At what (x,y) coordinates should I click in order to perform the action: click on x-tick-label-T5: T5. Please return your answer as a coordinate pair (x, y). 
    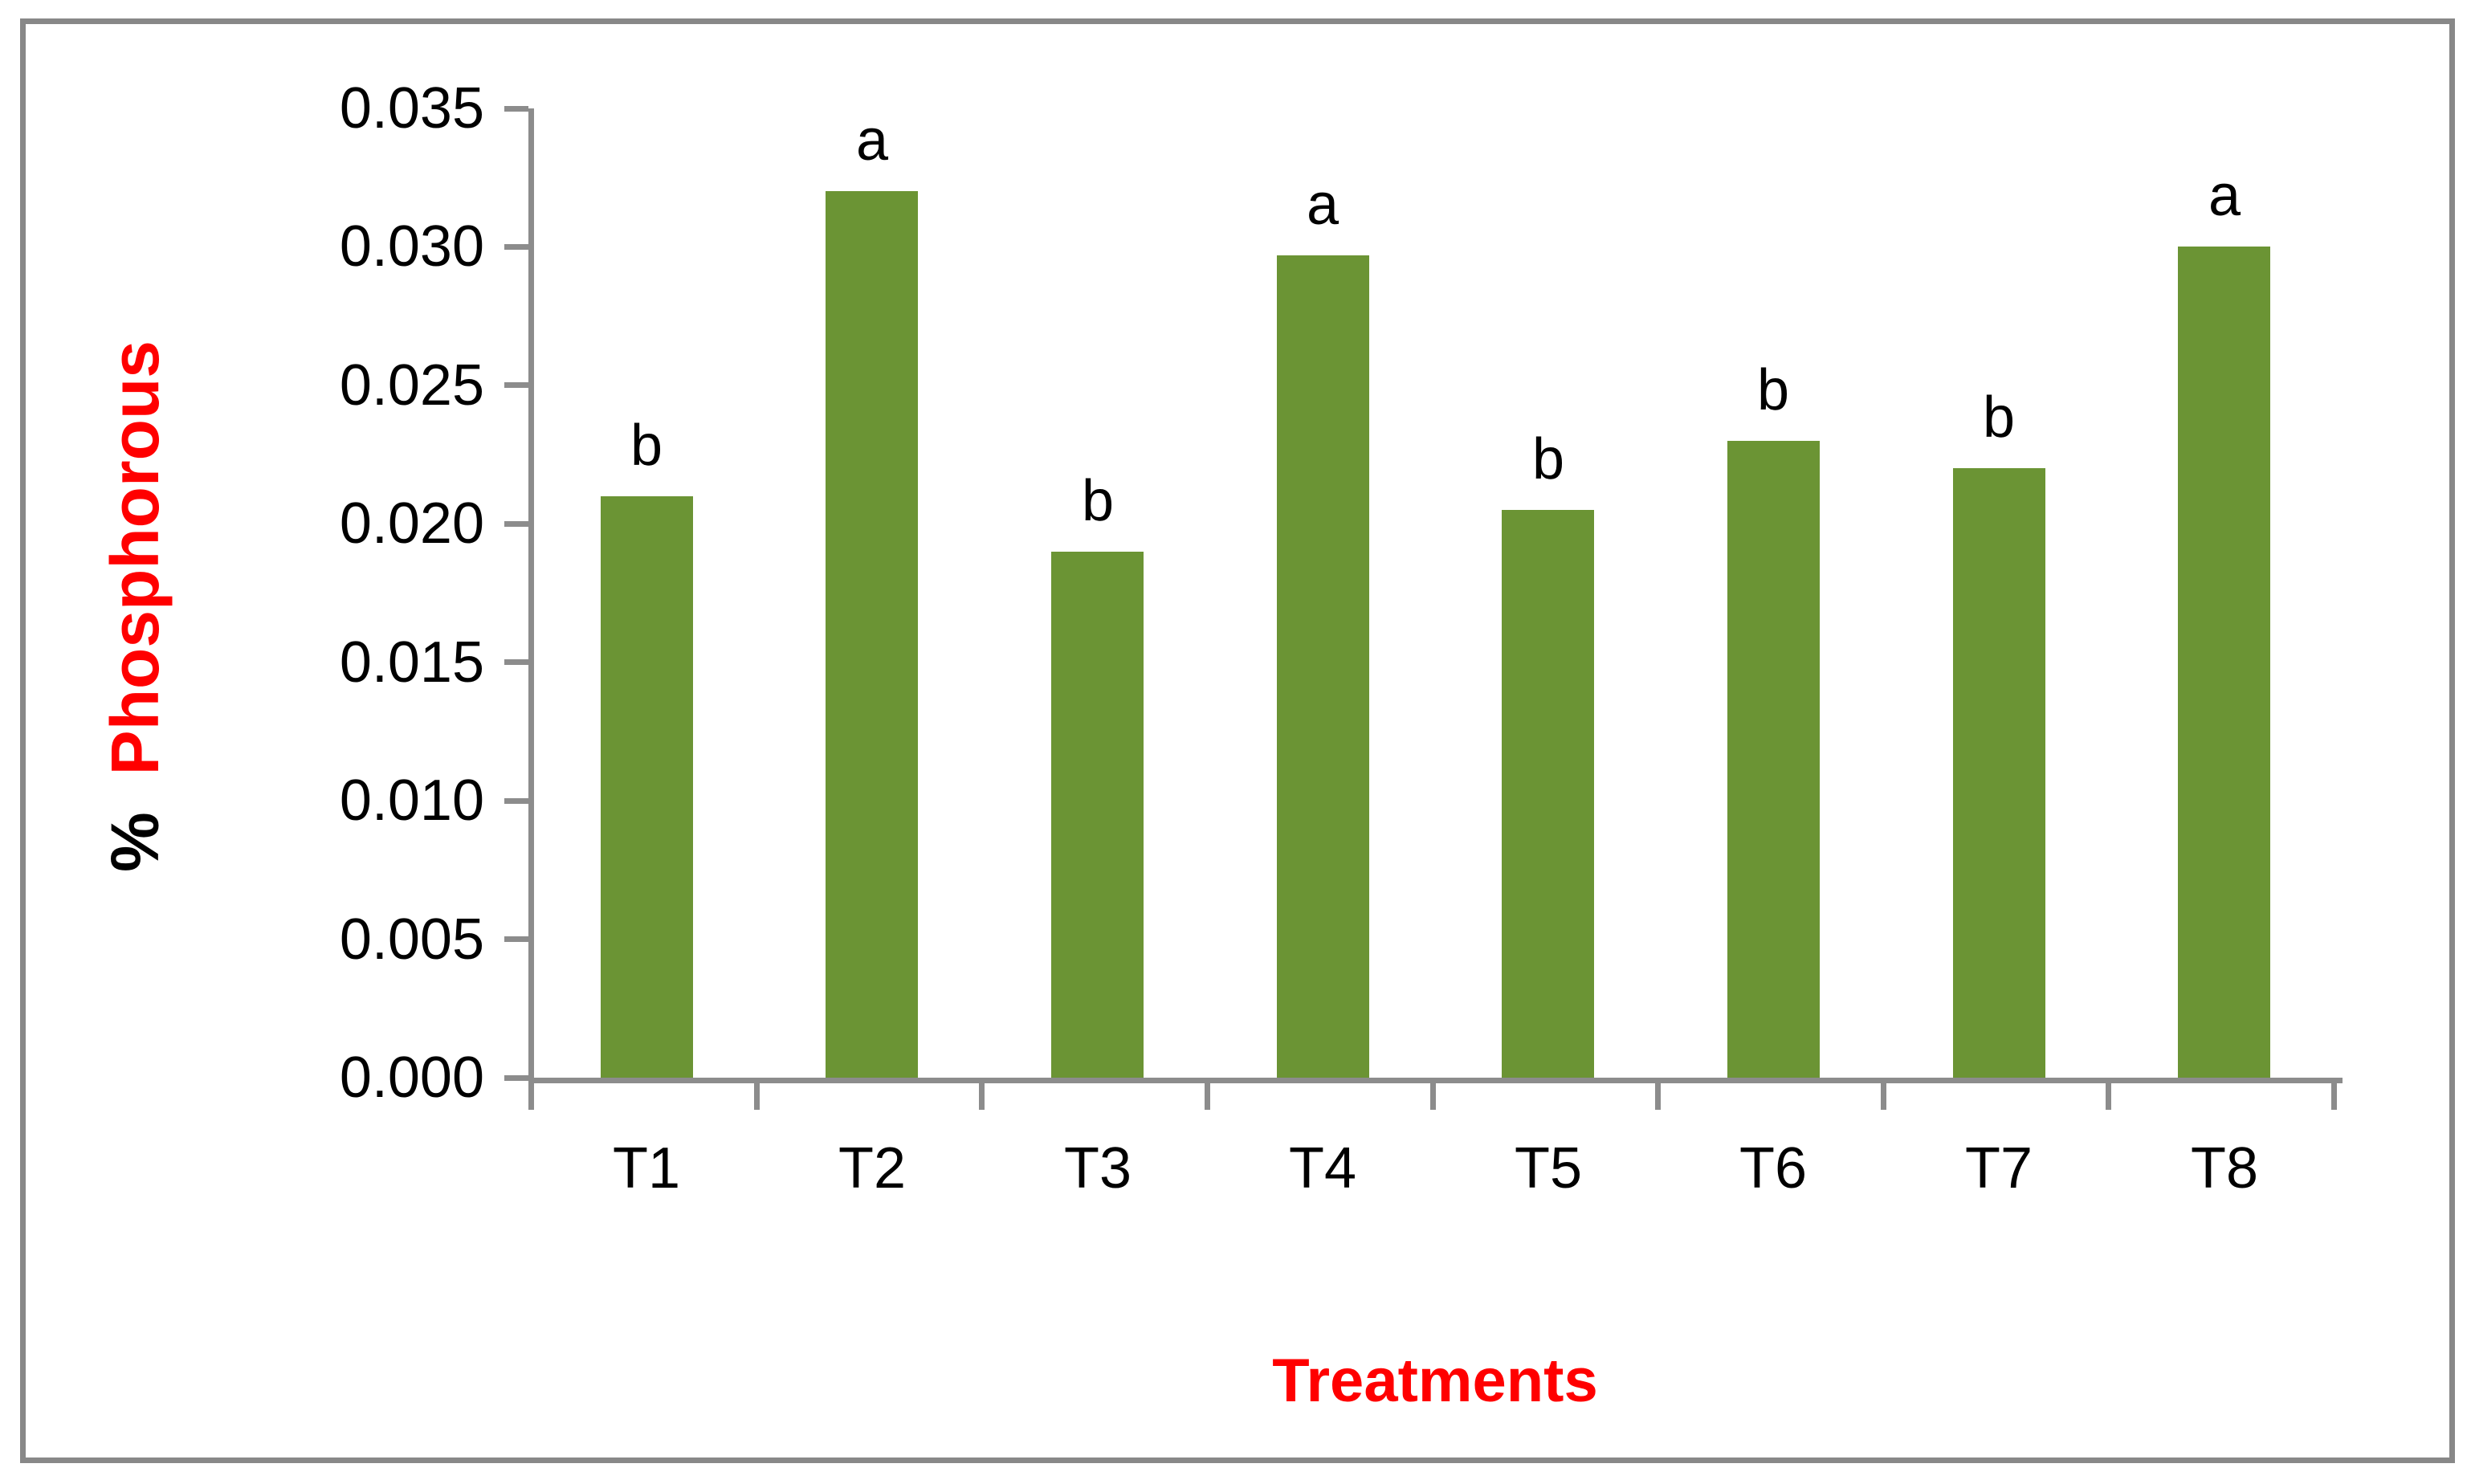
    Looking at the image, I should click on (1548, 1168).